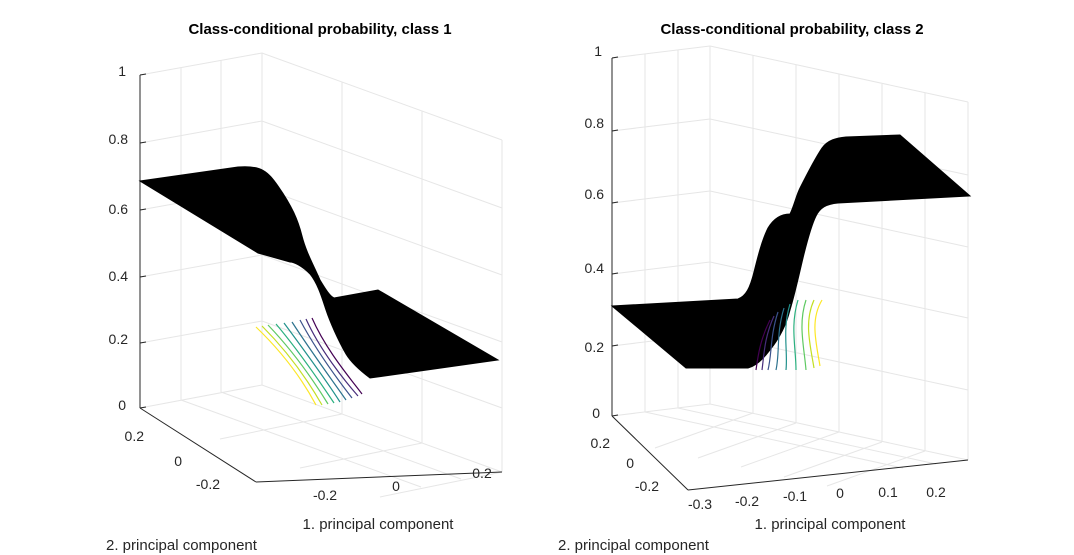  What do you see at coordinates (791, 29) in the screenshot?
I see `chart-title: Class-conditional probability, class 2` at bounding box center [791, 29].